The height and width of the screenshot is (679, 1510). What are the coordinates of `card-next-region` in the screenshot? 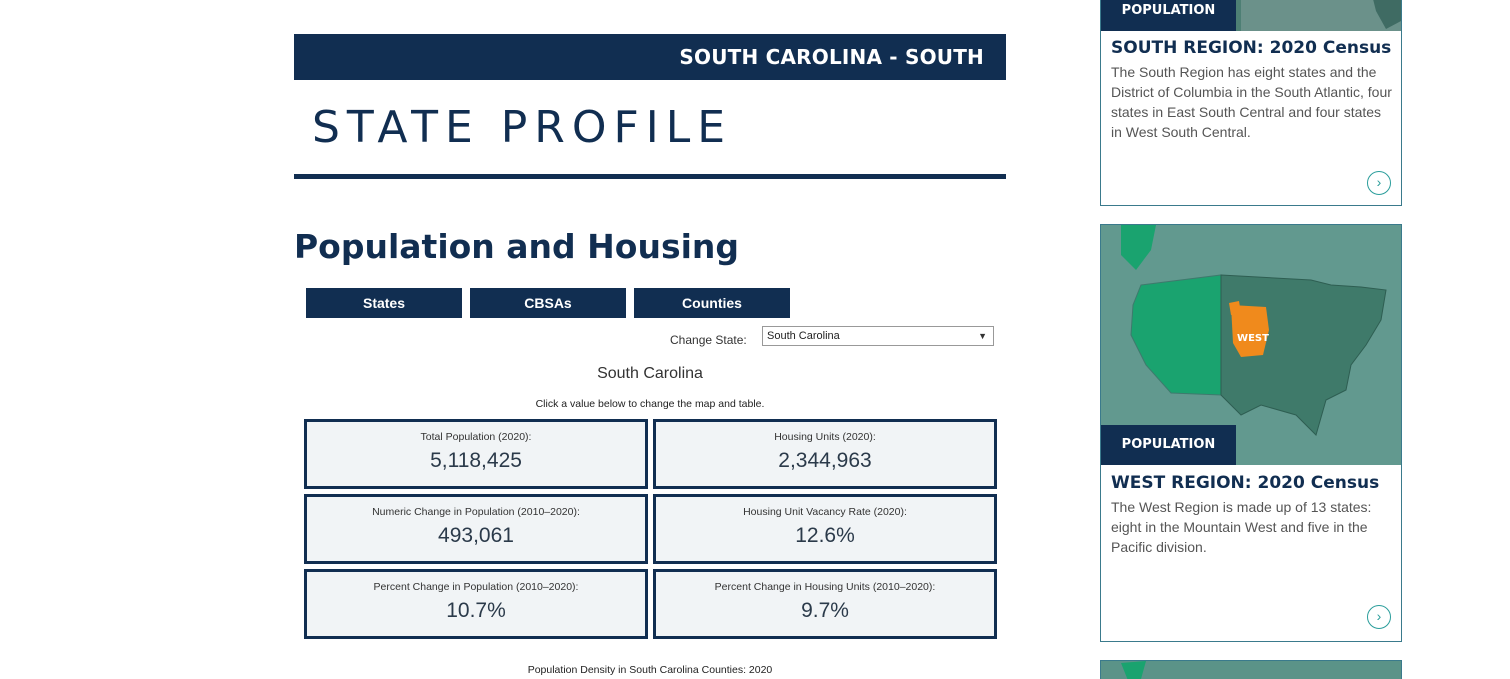 It's located at (1251, 669).